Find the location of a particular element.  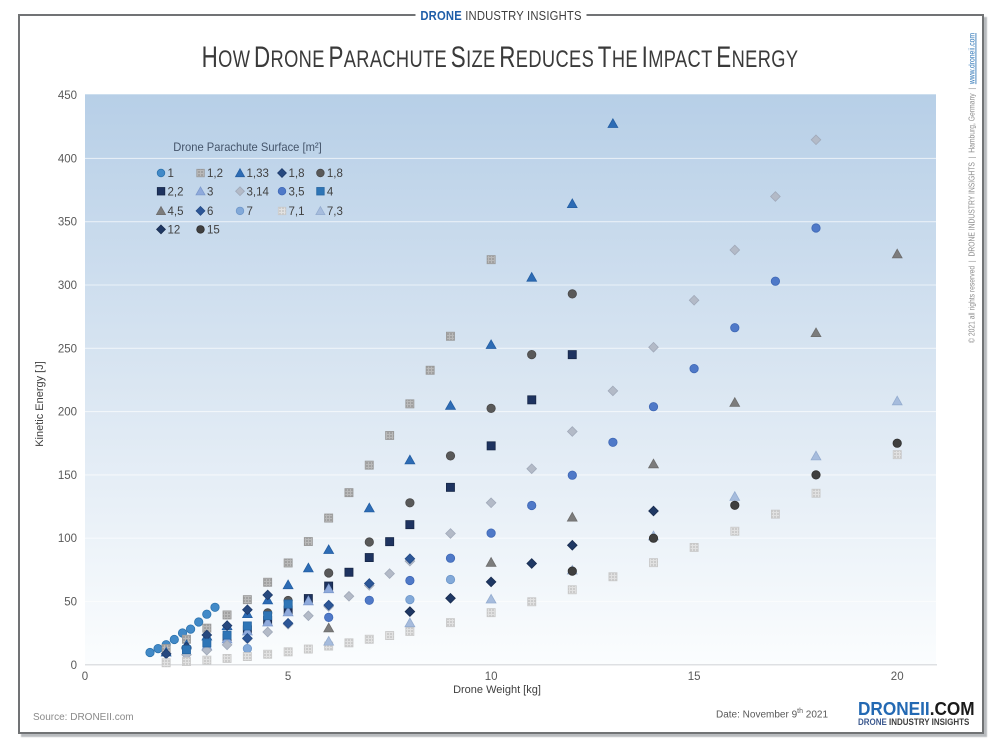

svg-text: 20 is located at coordinates (897, 677).